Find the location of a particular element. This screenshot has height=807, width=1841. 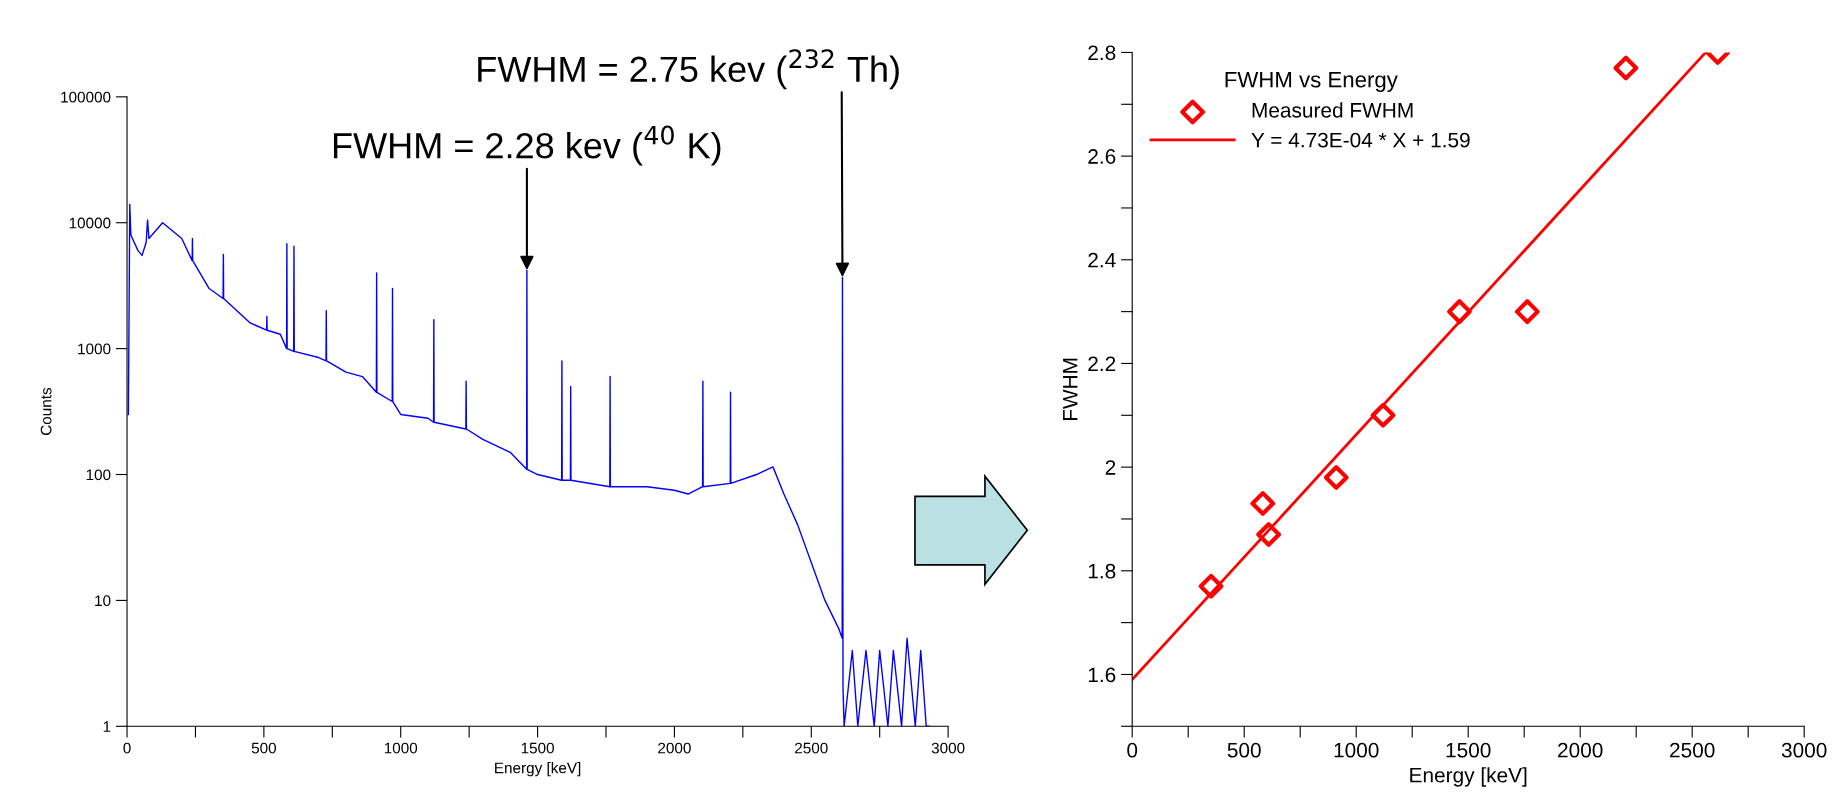

y-tick-label: 10 is located at coordinates (103, 601).